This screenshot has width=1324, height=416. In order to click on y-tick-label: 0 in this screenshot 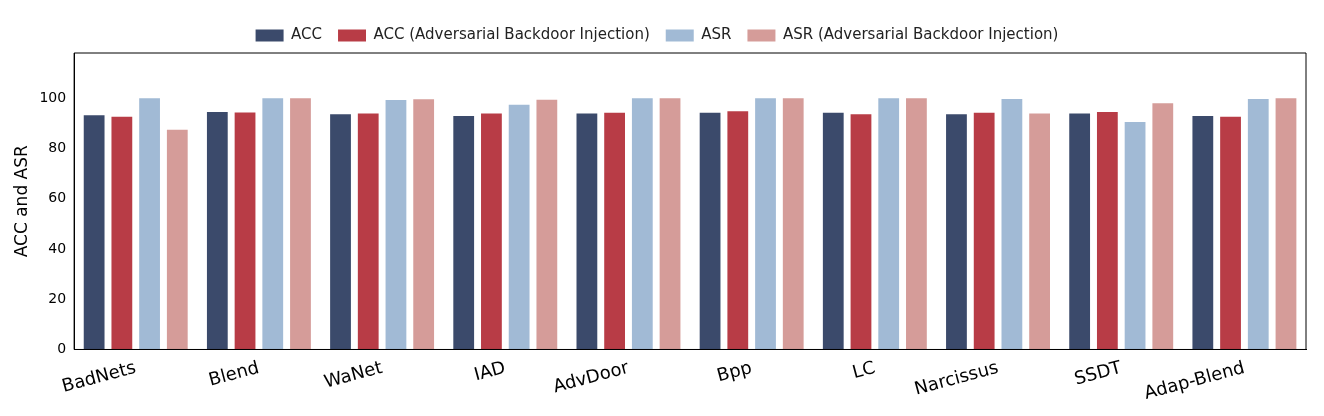, I will do `click(62, 348)`.